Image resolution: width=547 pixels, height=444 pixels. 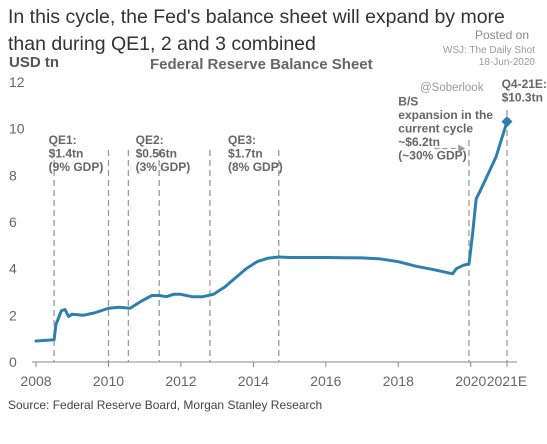 I want to click on x-tick-label: 2016, so click(x=325, y=381).